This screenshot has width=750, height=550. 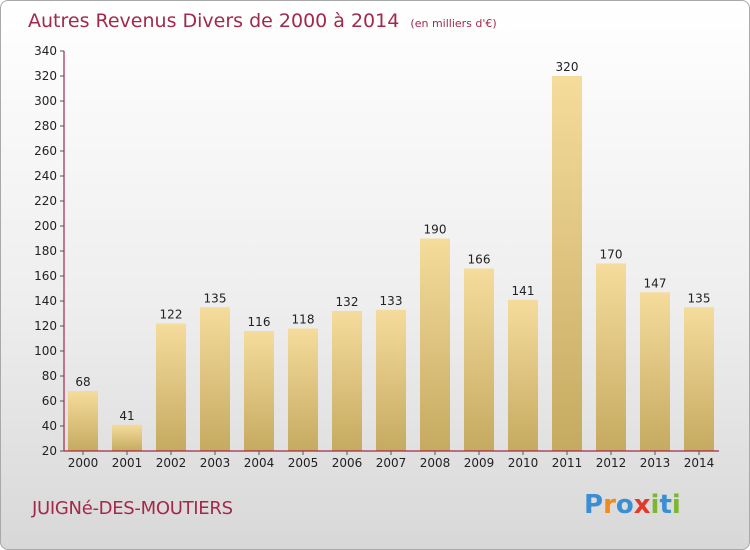 What do you see at coordinates (391, 380) in the screenshot?
I see `bar-2007` at bounding box center [391, 380].